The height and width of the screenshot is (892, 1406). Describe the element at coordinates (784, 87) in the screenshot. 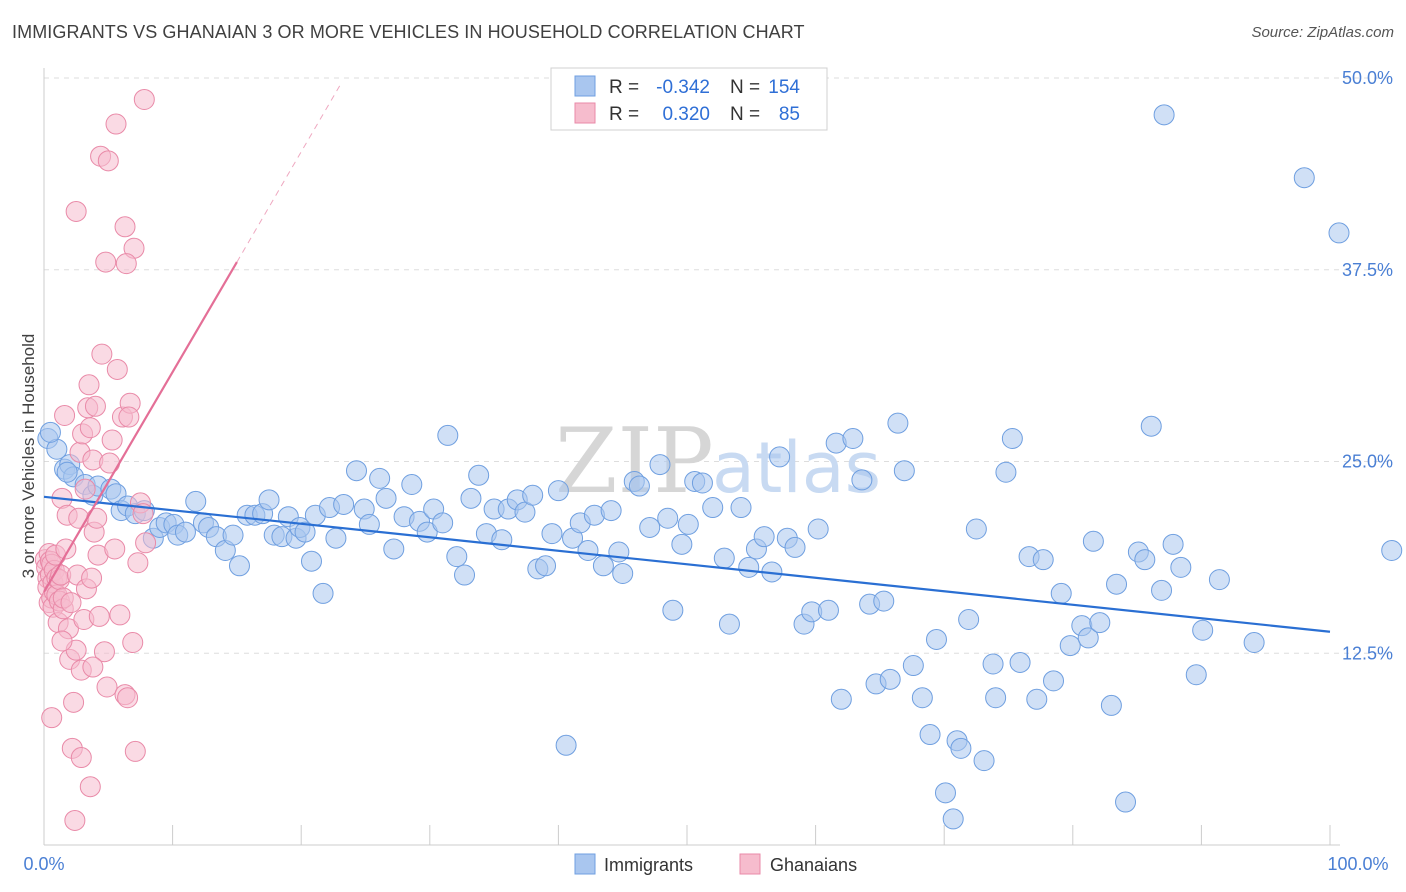

I see `stats-legend-n-value-1: 154` at that location.